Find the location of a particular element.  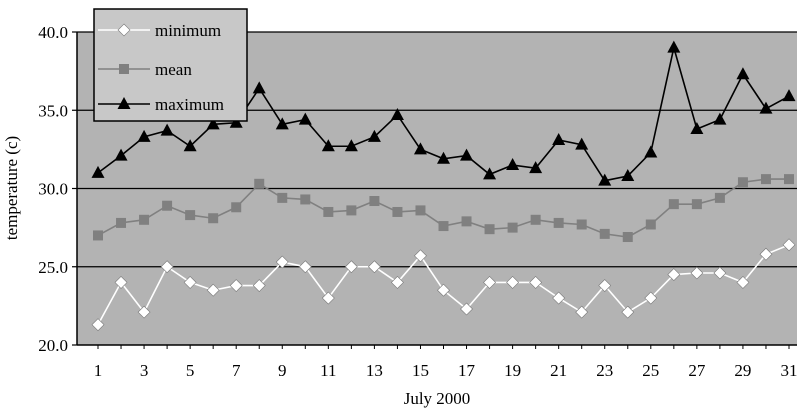

x-tick-label: 19 is located at coordinates (512, 370).